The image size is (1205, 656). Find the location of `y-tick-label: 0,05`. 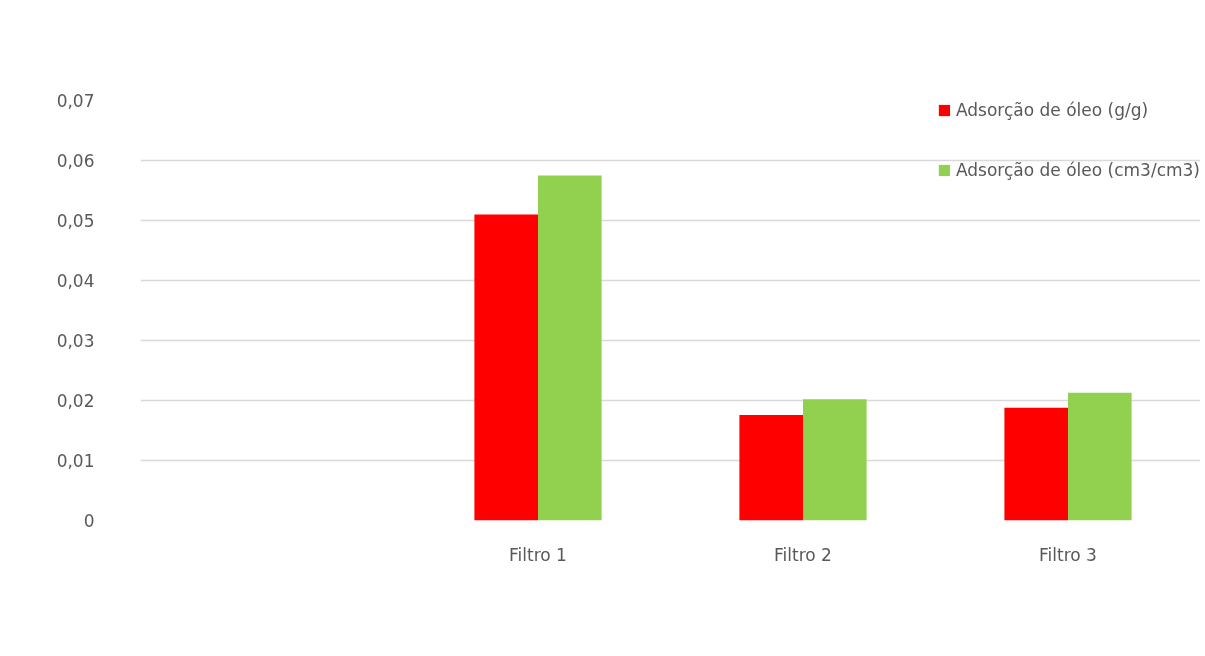

y-tick-label: 0,05 is located at coordinates (75, 221).